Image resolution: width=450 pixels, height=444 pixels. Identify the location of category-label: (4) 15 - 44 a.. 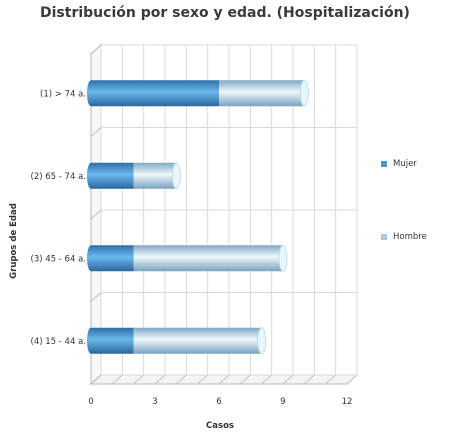
(58, 342).